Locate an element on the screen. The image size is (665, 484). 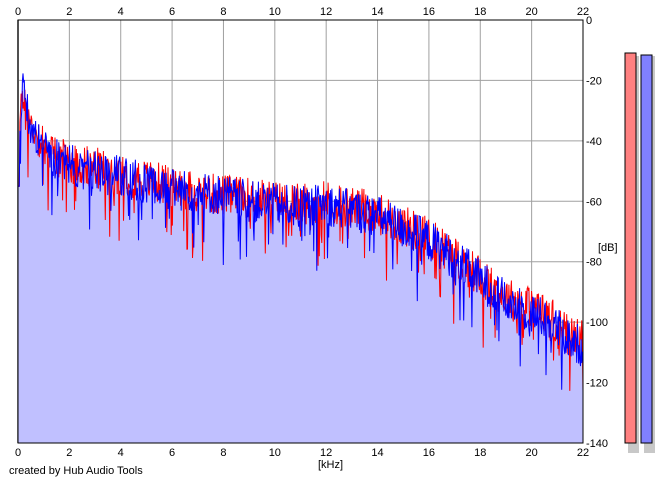
x-tick-label-bottom: 0 is located at coordinates (18, 453).